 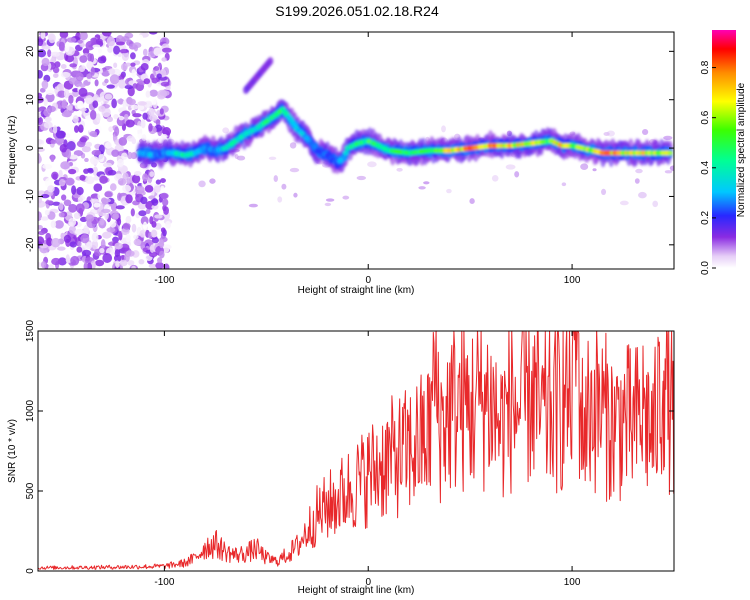 I want to click on colorbar-tick-label: 0.6, so click(x=705, y=117).